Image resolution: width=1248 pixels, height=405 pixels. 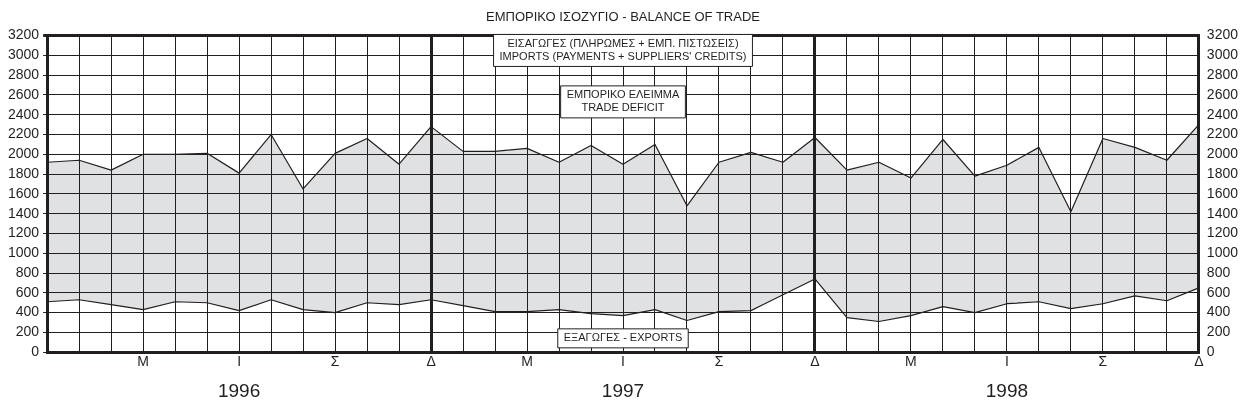 What do you see at coordinates (23, 172) in the screenshot?
I see `y-tick-label: 1800` at bounding box center [23, 172].